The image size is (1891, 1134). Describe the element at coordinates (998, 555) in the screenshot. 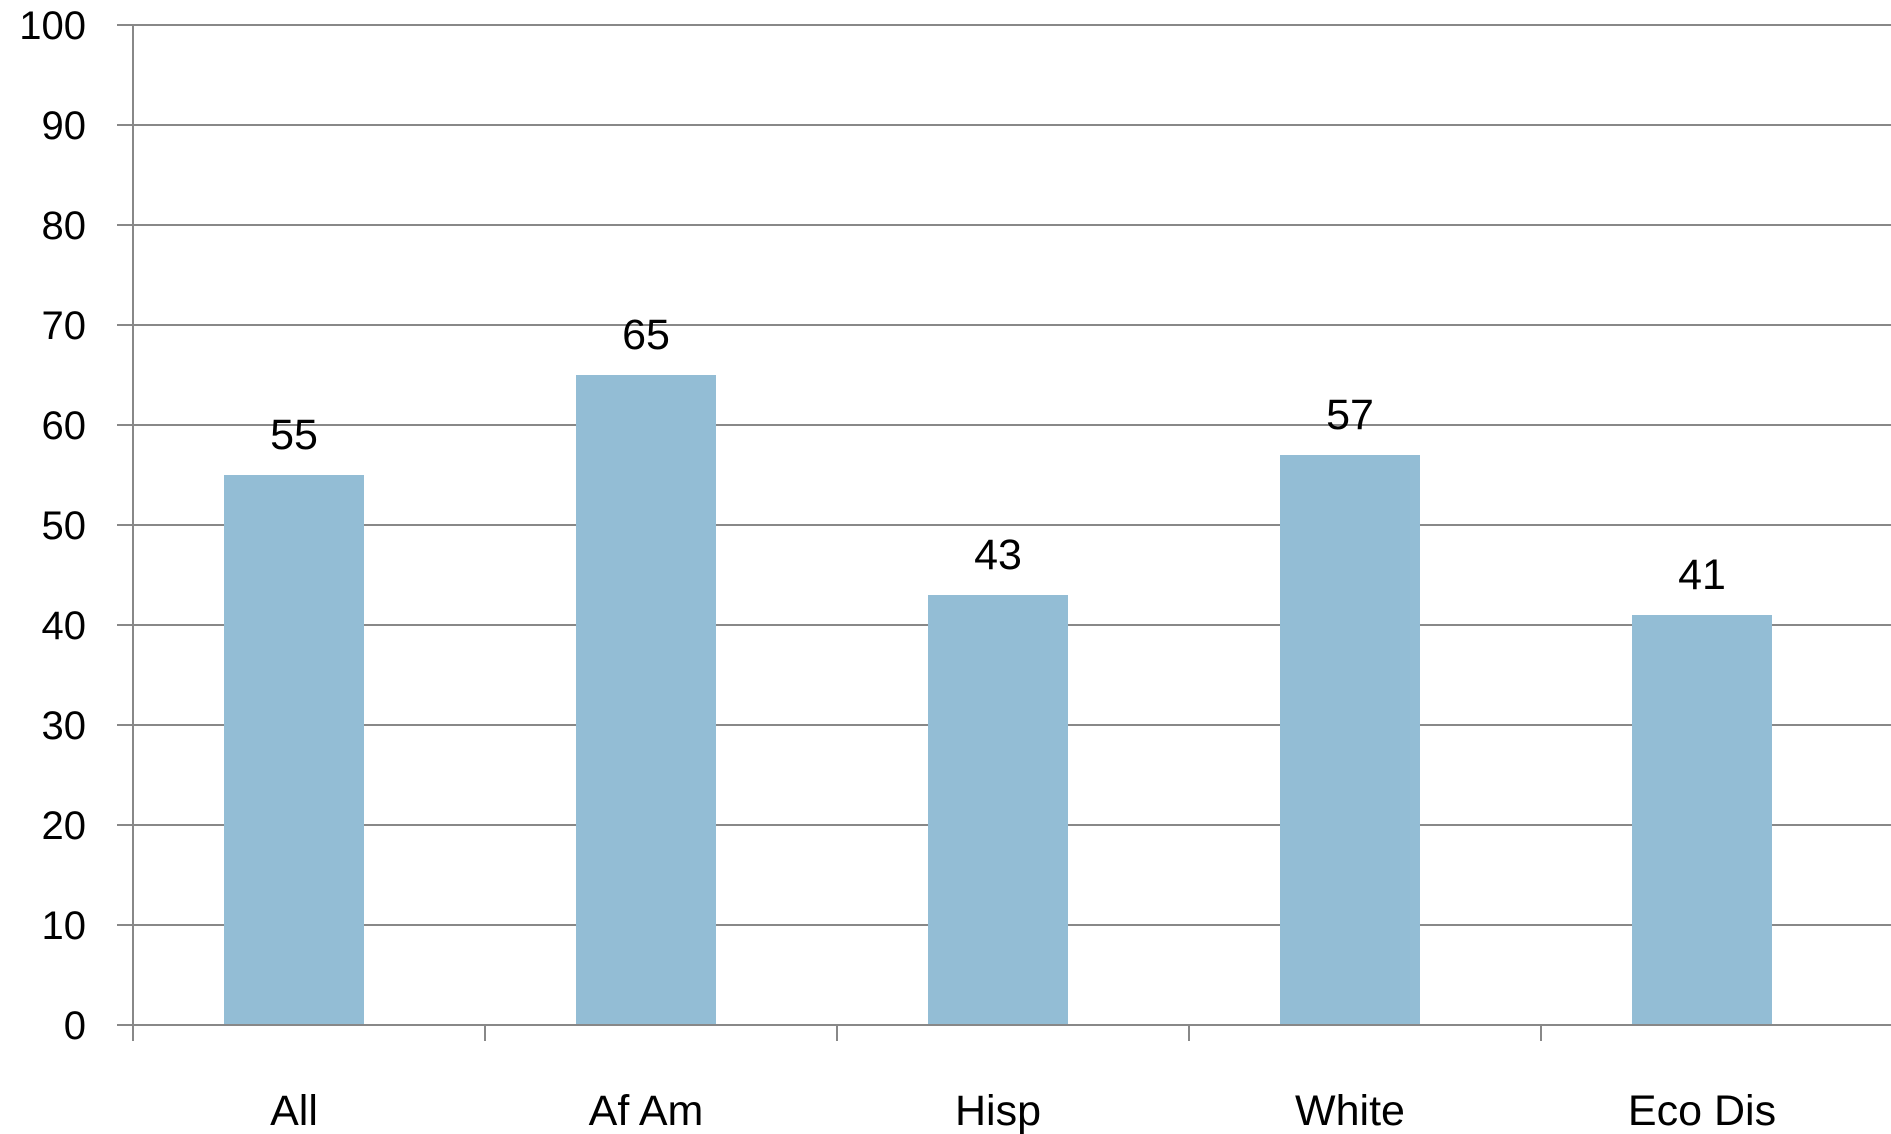

I see `data-label-hisp: 43` at that location.